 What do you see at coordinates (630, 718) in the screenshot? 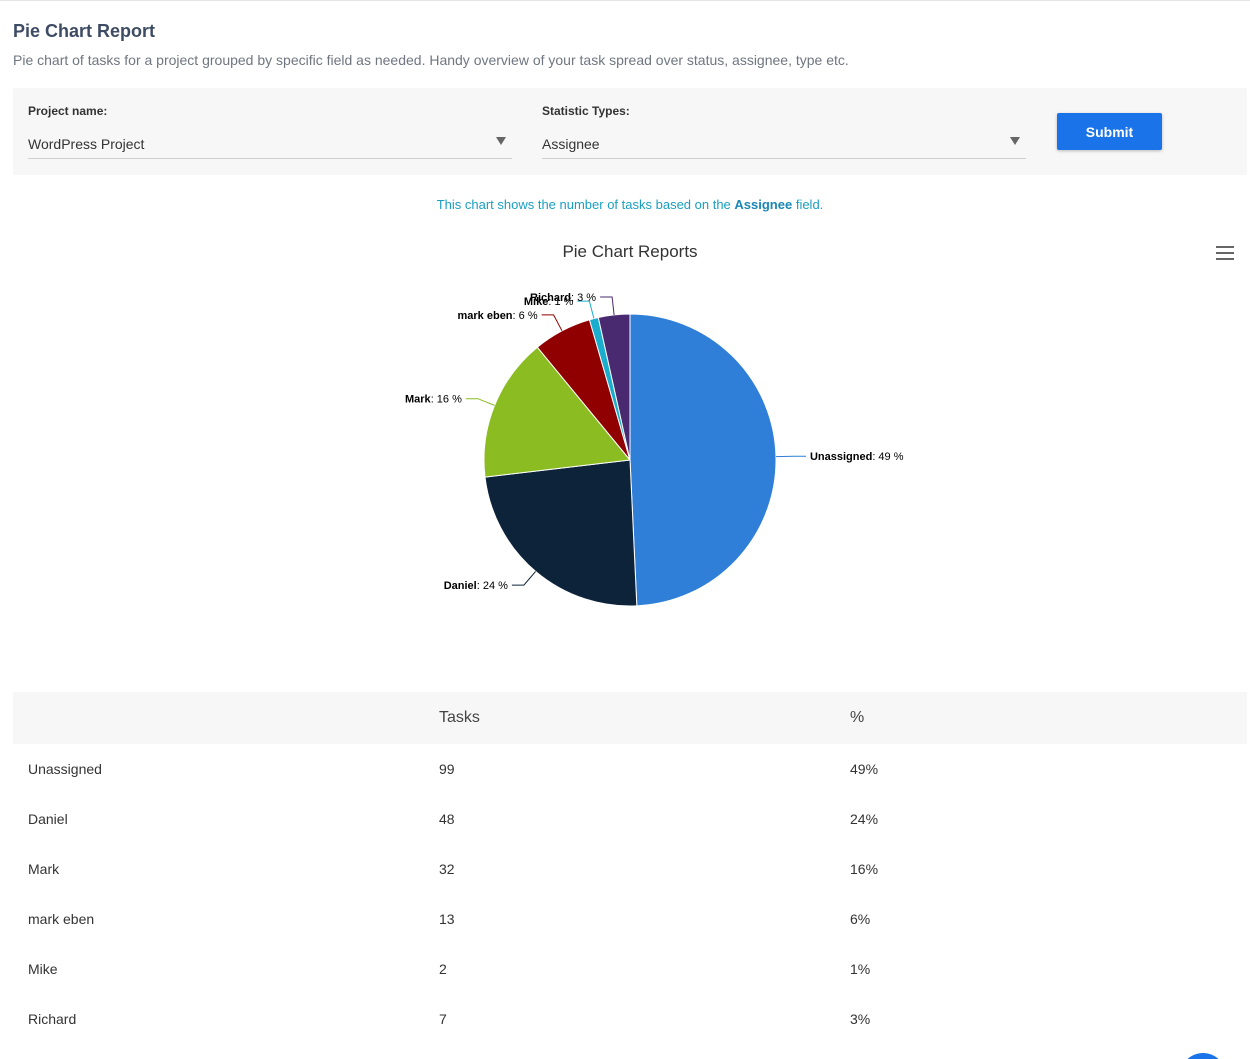
I see `table-header: Tasks %` at bounding box center [630, 718].